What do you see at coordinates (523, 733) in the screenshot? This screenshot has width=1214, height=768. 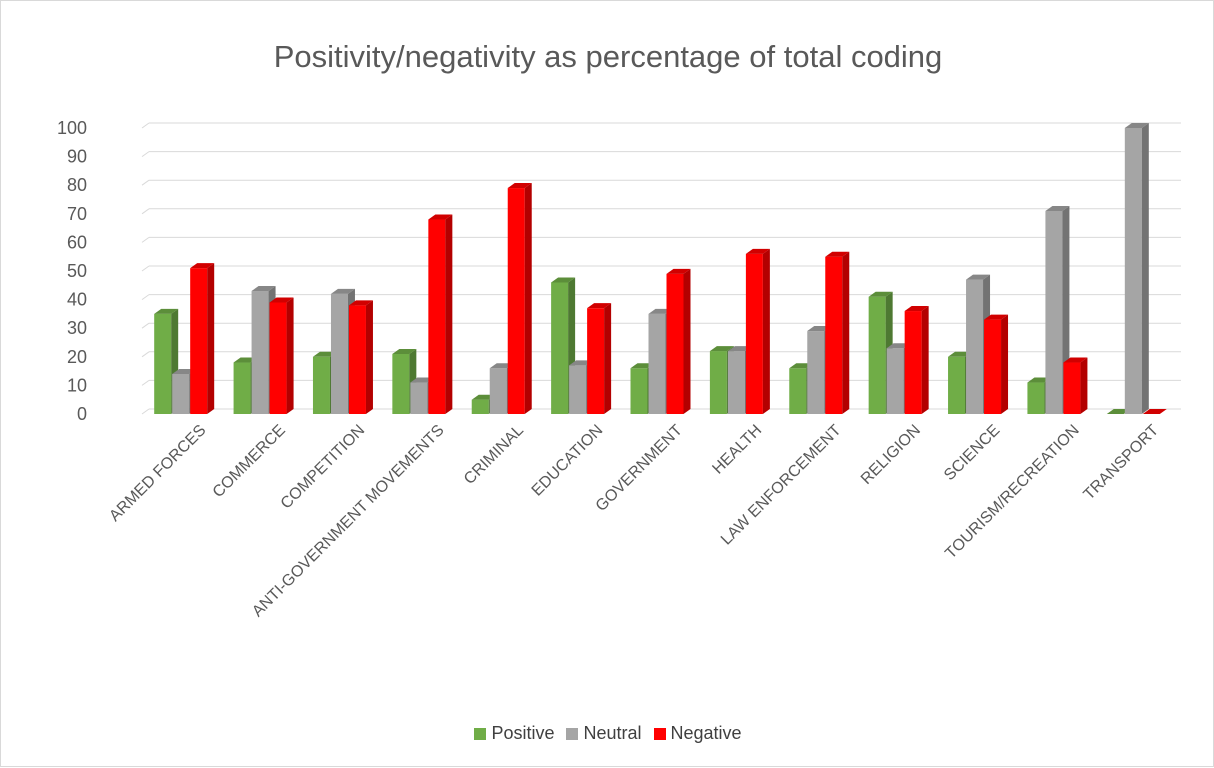 I see `legend-label: Positive` at bounding box center [523, 733].